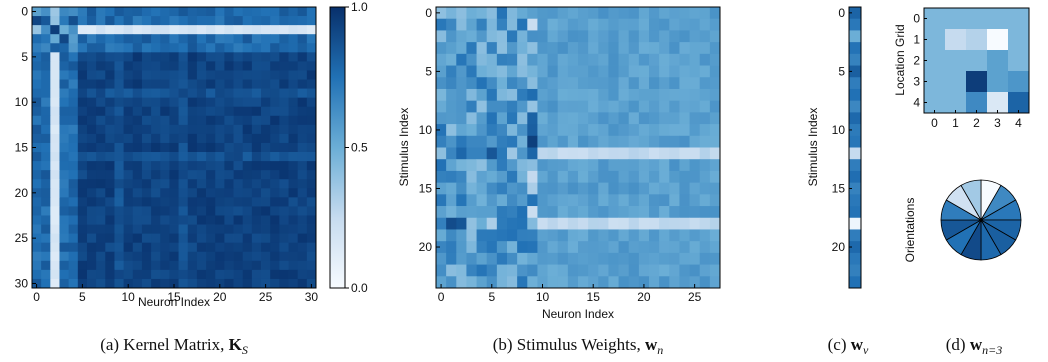  Describe the element at coordinates (934, 18) in the screenshot. I see `grid-cell` at that location.